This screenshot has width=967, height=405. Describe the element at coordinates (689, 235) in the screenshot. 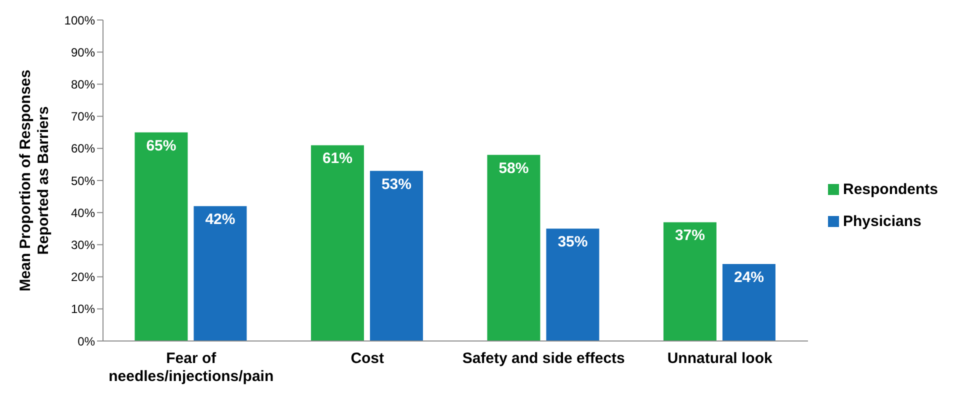

I see `data-label: 37%` at that location.